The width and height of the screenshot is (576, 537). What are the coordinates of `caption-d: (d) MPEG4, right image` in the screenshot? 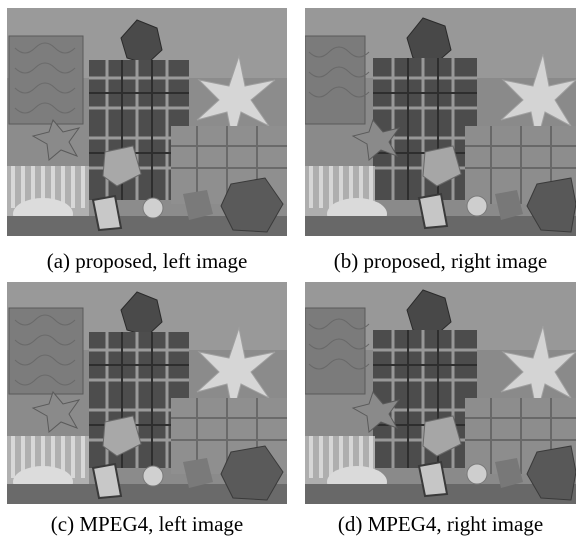 It's located at (440, 524).